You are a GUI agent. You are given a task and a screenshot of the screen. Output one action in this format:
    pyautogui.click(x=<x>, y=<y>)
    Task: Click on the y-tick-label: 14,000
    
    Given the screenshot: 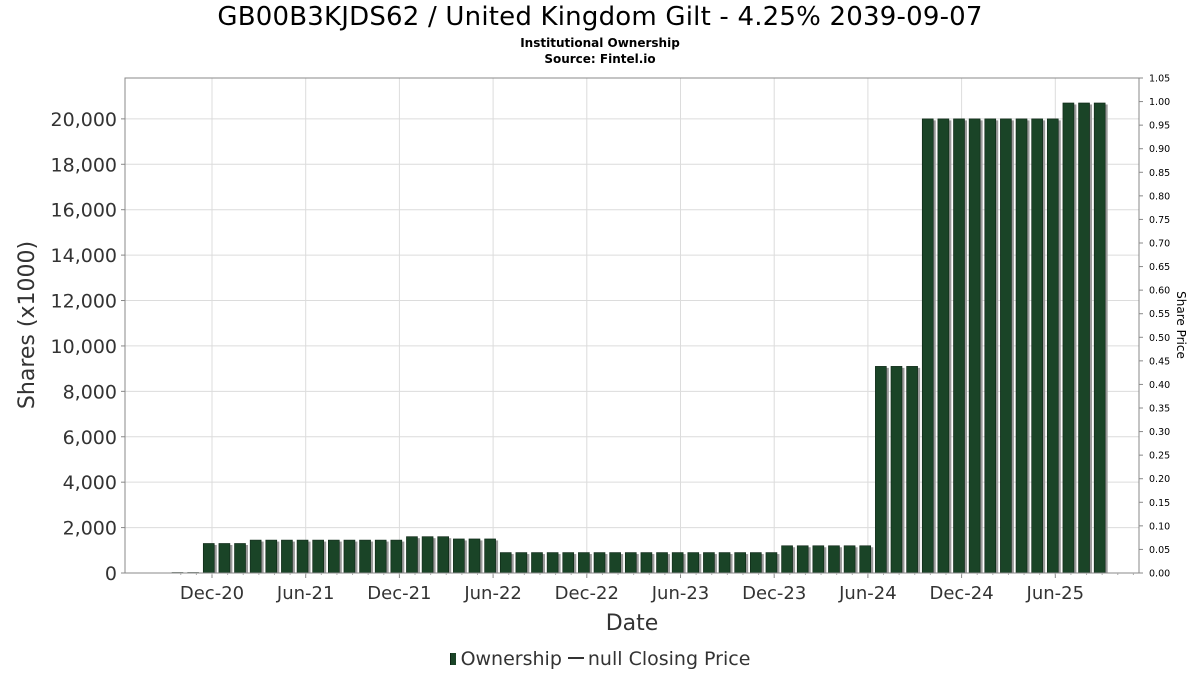 What is the action you would take?
    pyautogui.click(x=84, y=256)
    